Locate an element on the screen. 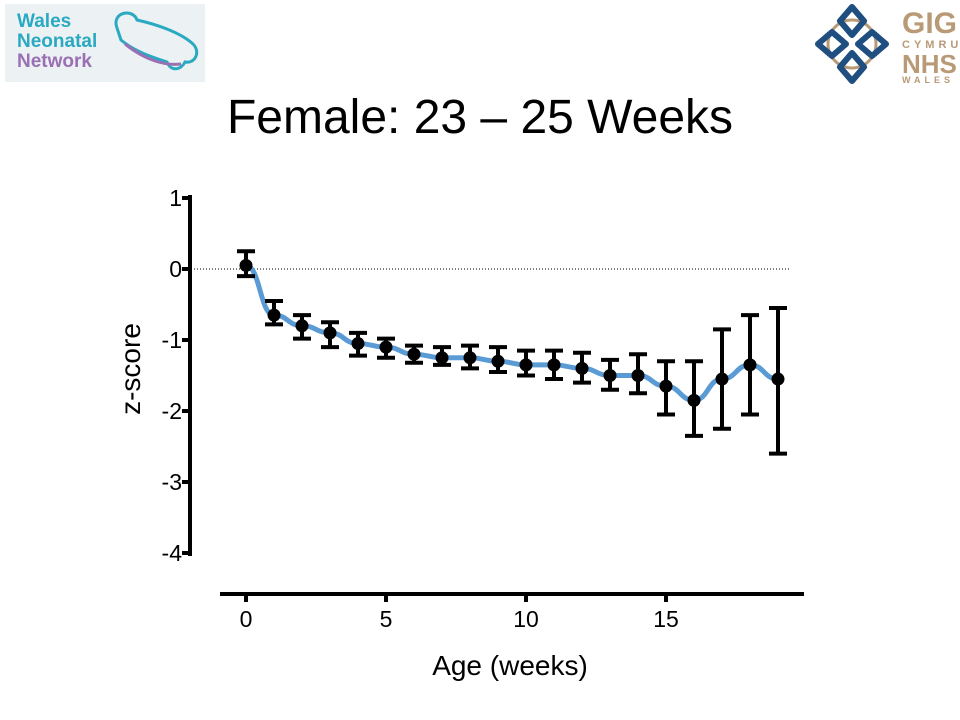 This screenshot has height=720, width=960. slide-title: Female: 23 – 25 Weeks is located at coordinates (480, 117).